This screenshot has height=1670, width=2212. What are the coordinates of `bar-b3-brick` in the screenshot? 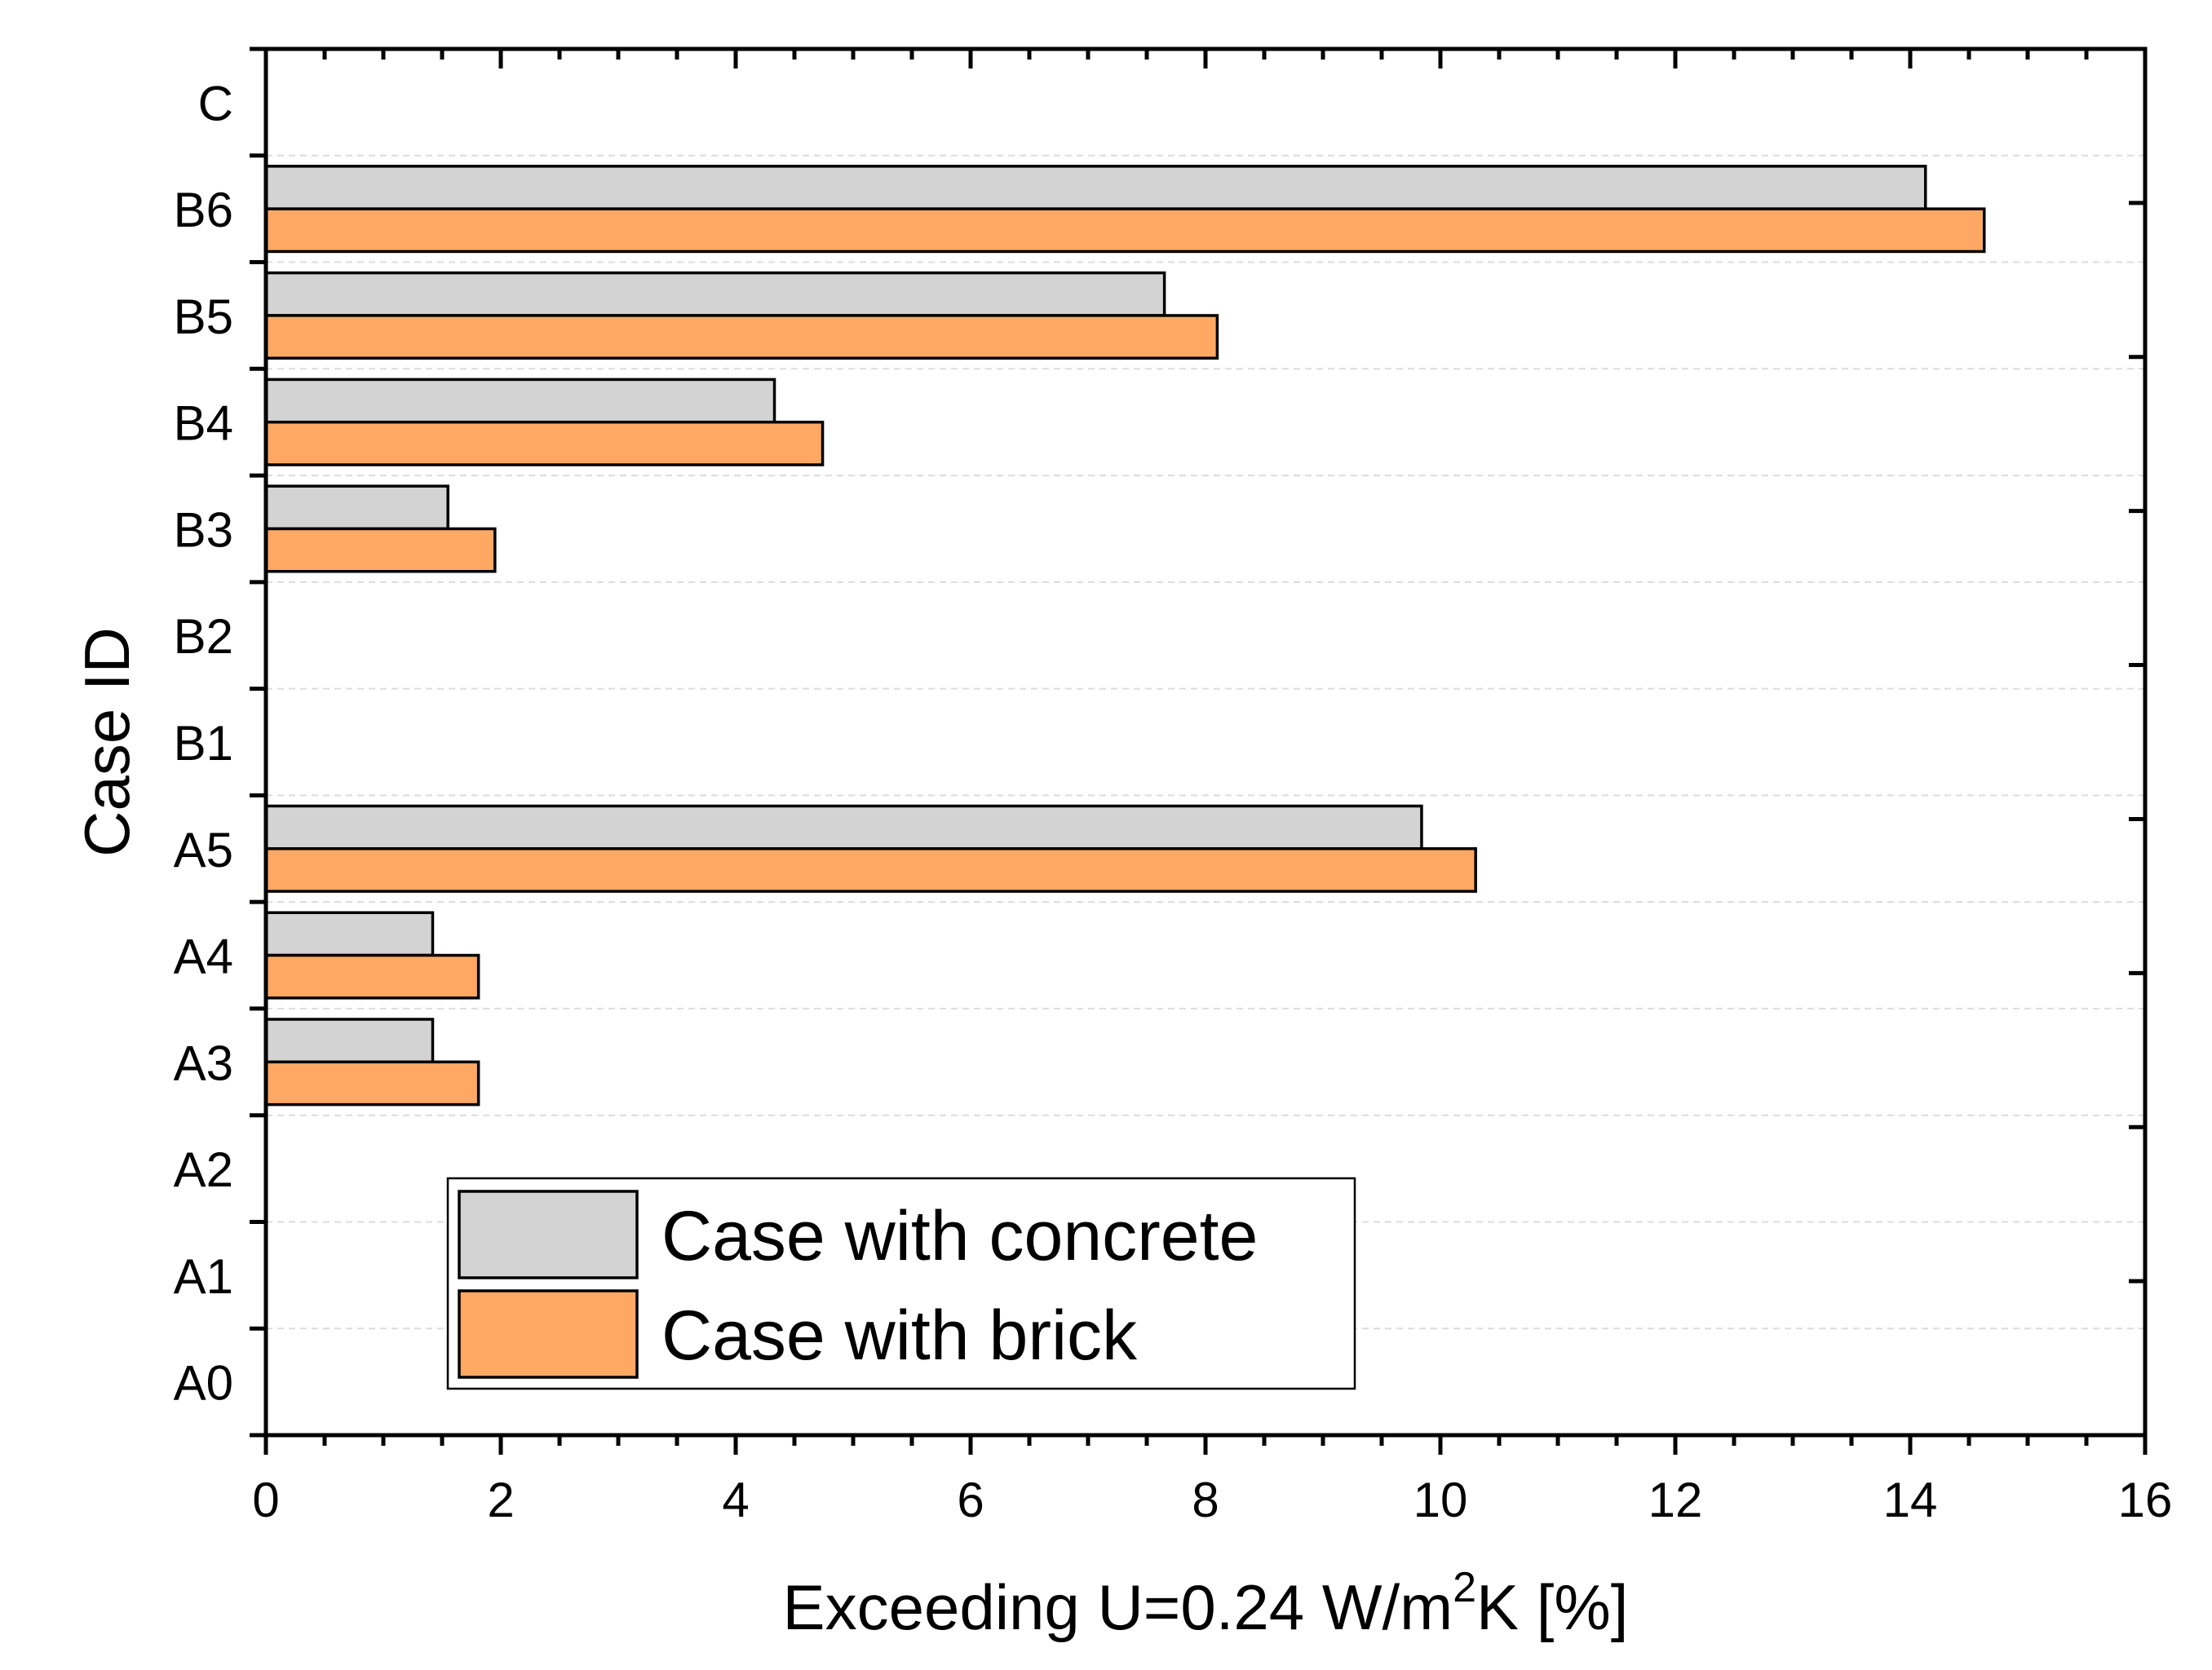 It's located at (381, 550).